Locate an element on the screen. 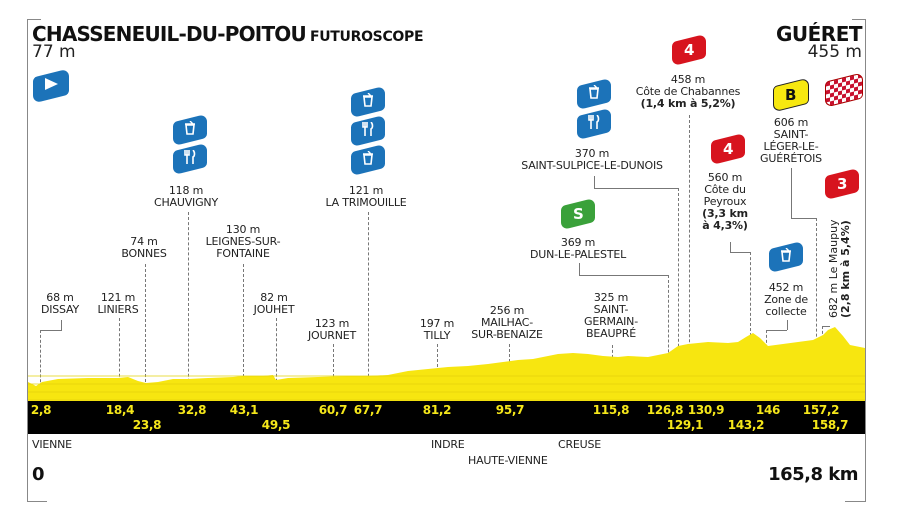 Image resolution: width=900 pixels, height=507 pixels. label-mailhac-sur-benaize: 256 m MAILHAC- SUR-BENAIZE is located at coordinates (507, 322).